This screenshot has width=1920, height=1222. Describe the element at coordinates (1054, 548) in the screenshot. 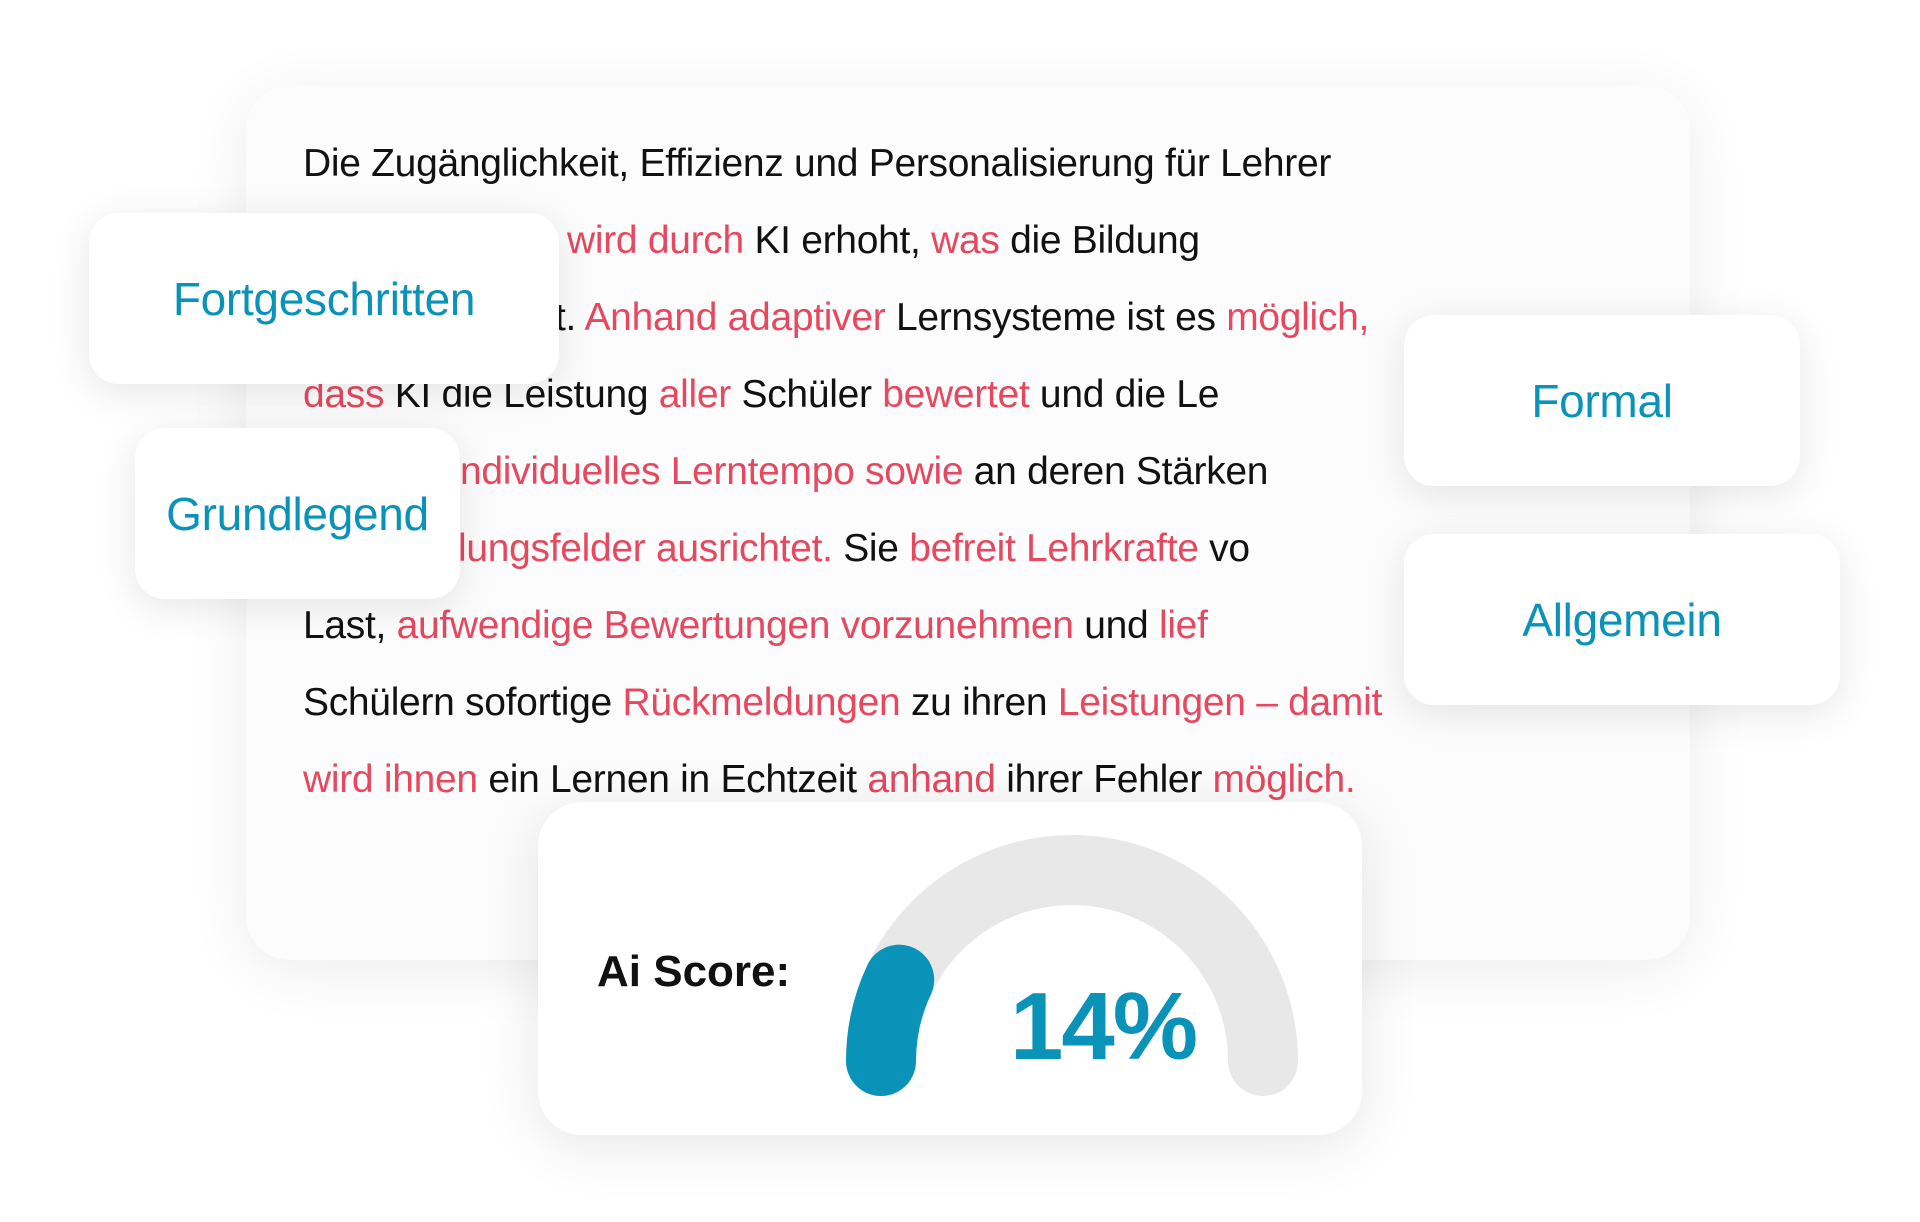

I see `flagged-phrase: befreit Lehrkrafte` at that location.